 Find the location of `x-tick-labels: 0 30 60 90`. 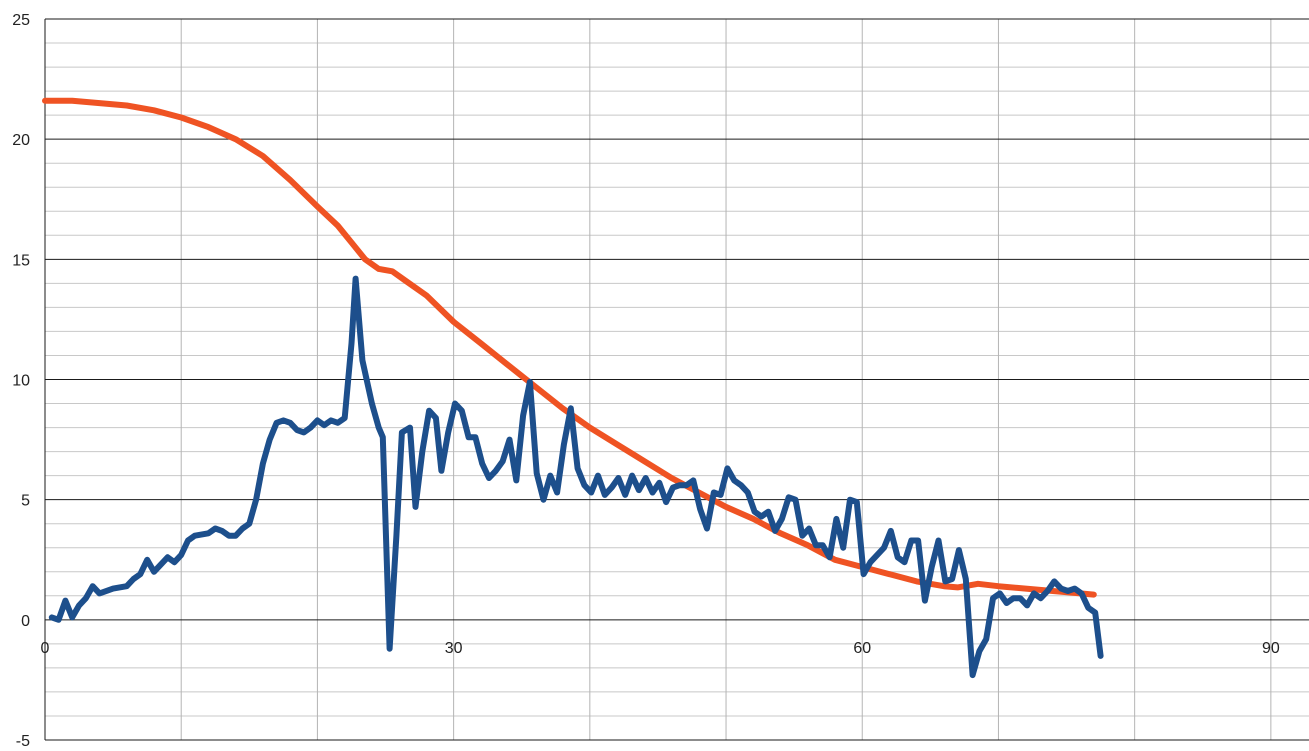

x-tick-labels: 0 30 60 90 is located at coordinates (660, 648).